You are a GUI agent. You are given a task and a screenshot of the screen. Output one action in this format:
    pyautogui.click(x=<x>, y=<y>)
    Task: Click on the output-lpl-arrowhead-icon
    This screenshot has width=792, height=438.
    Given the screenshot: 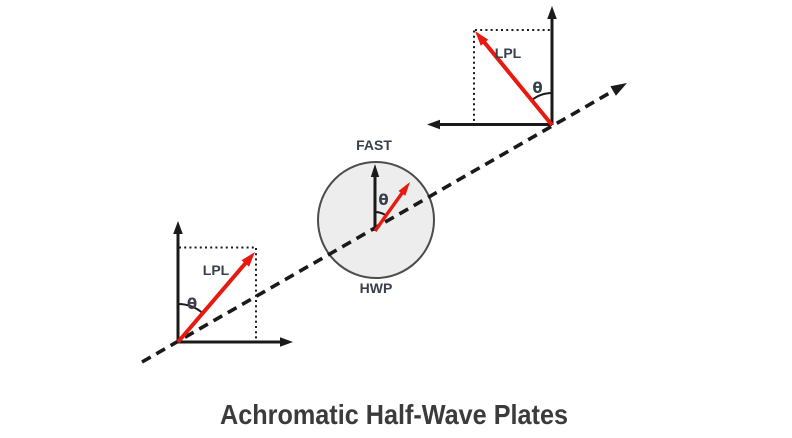 What is the action you would take?
    pyautogui.click(x=482, y=38)
    